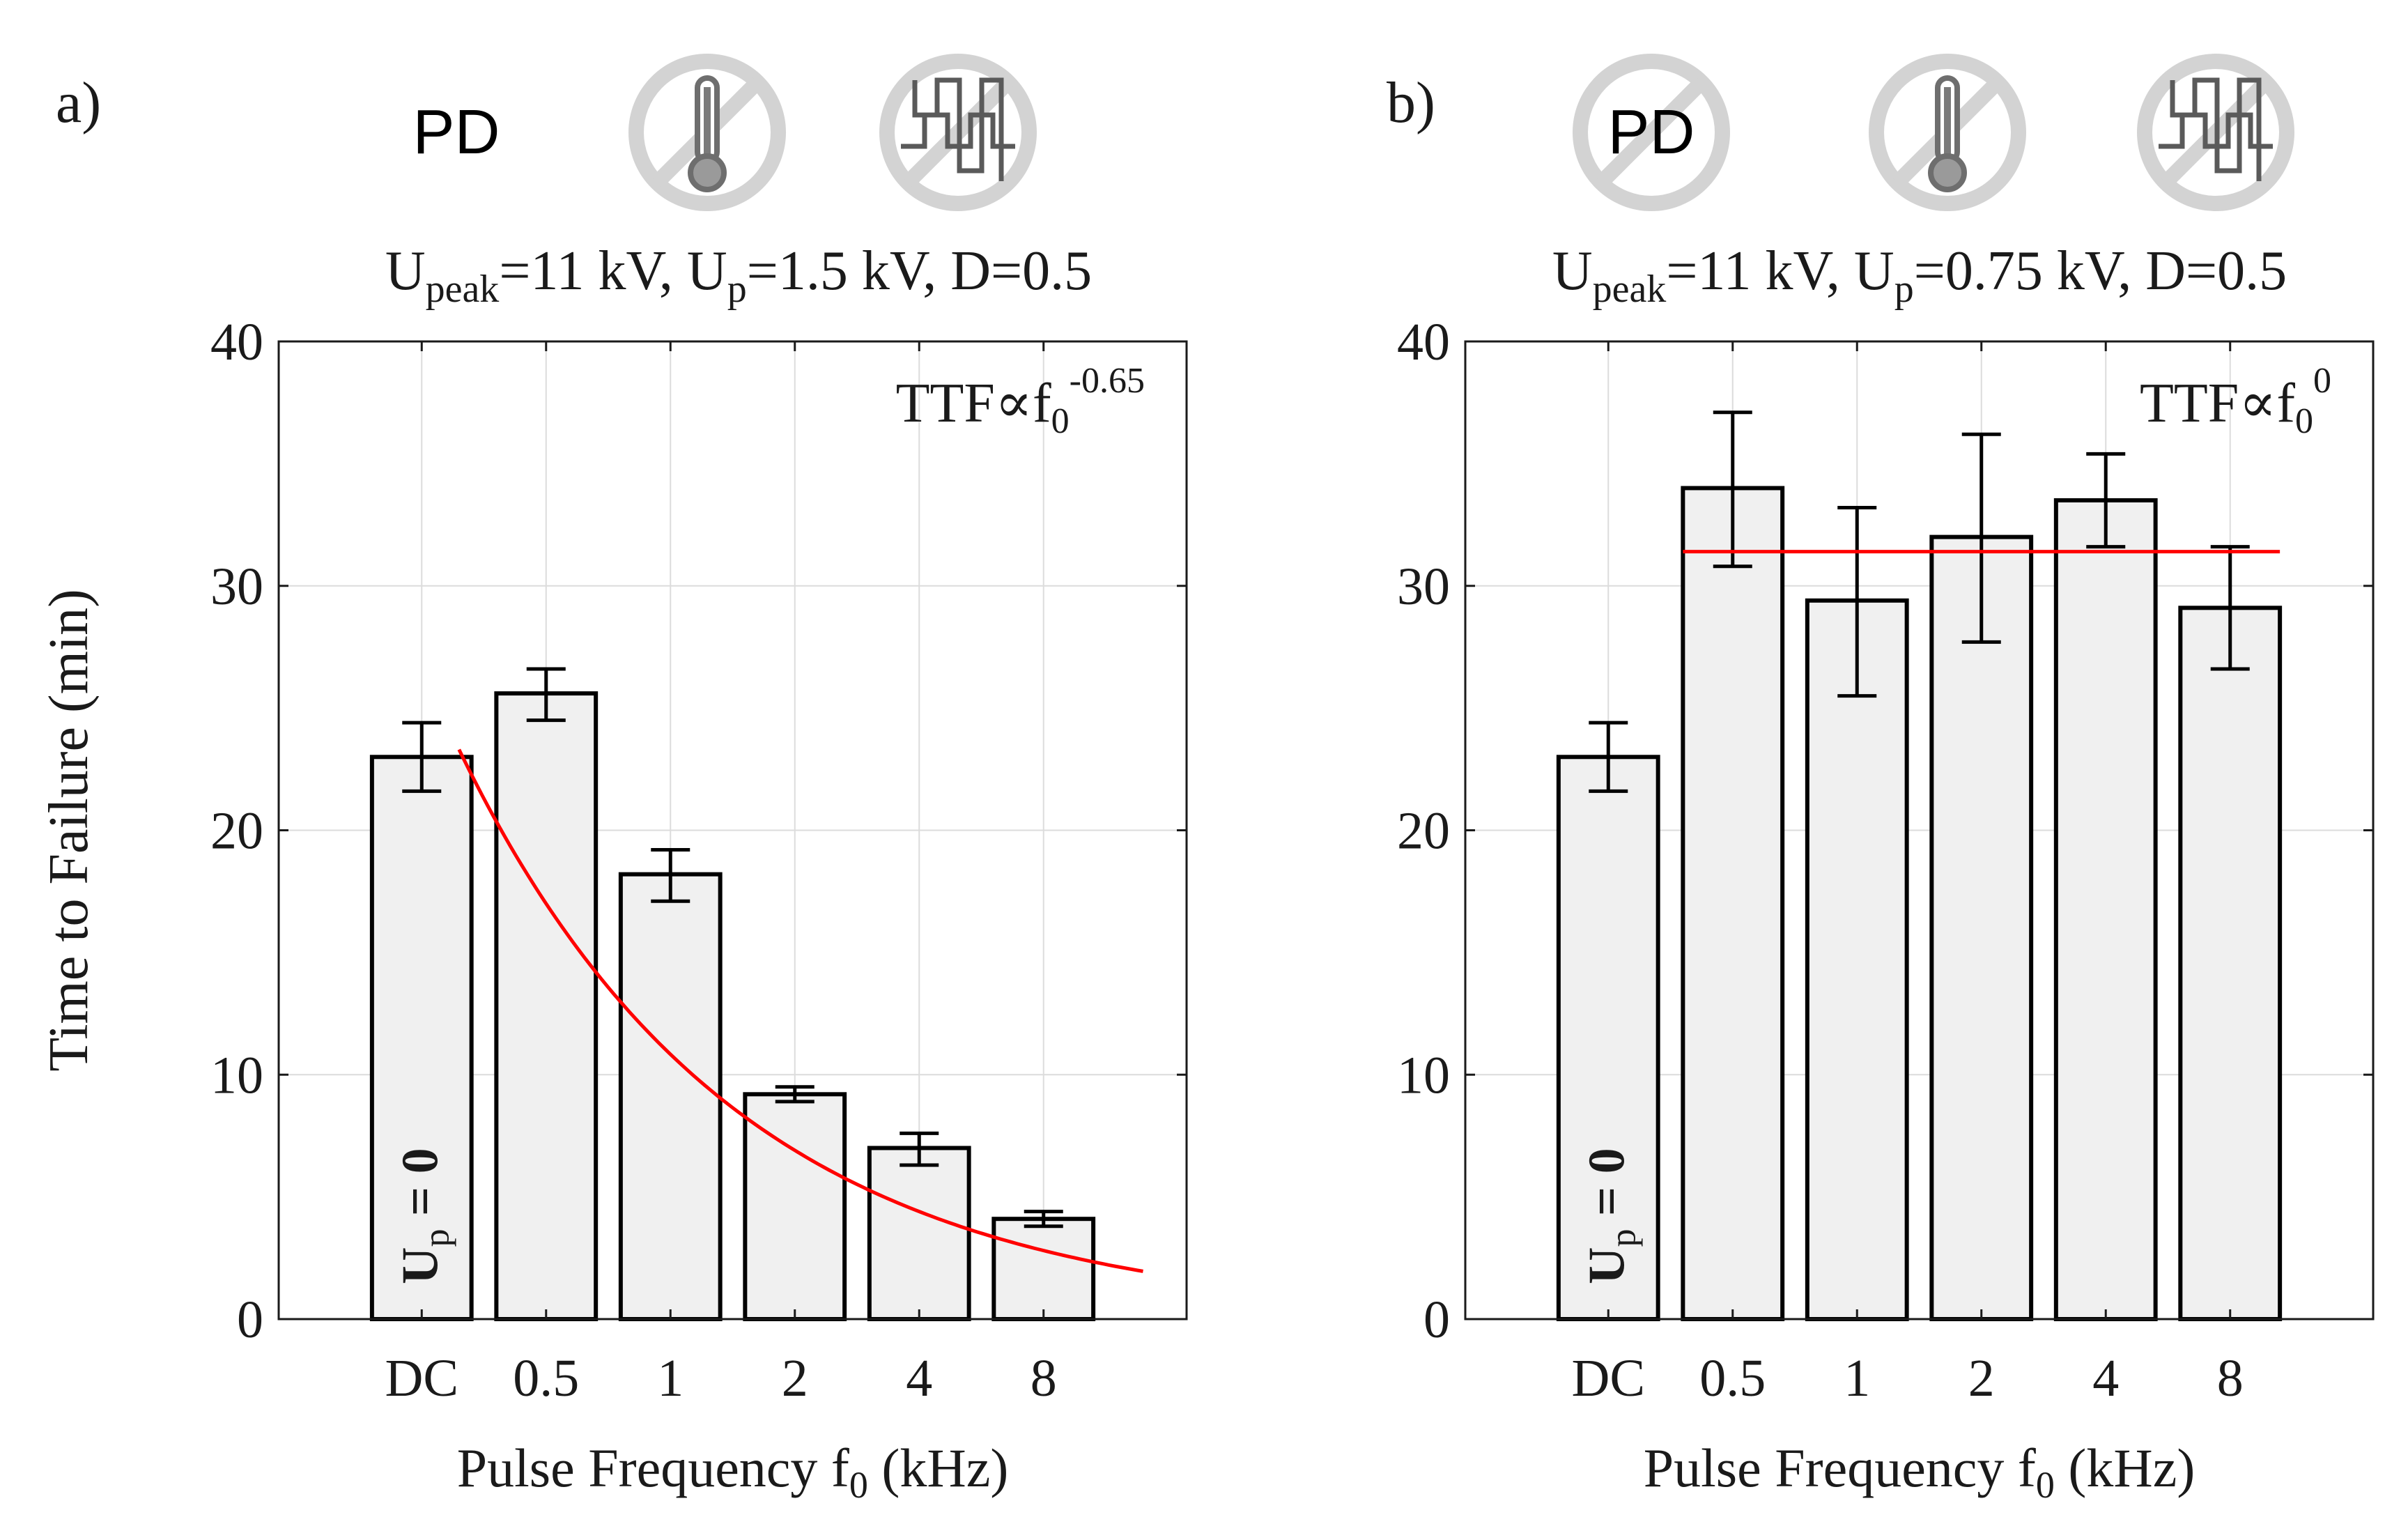 Image resolution: width=2408 pixels, height=1517 pixels. I want to click on fit-line, so click(800, 1010).